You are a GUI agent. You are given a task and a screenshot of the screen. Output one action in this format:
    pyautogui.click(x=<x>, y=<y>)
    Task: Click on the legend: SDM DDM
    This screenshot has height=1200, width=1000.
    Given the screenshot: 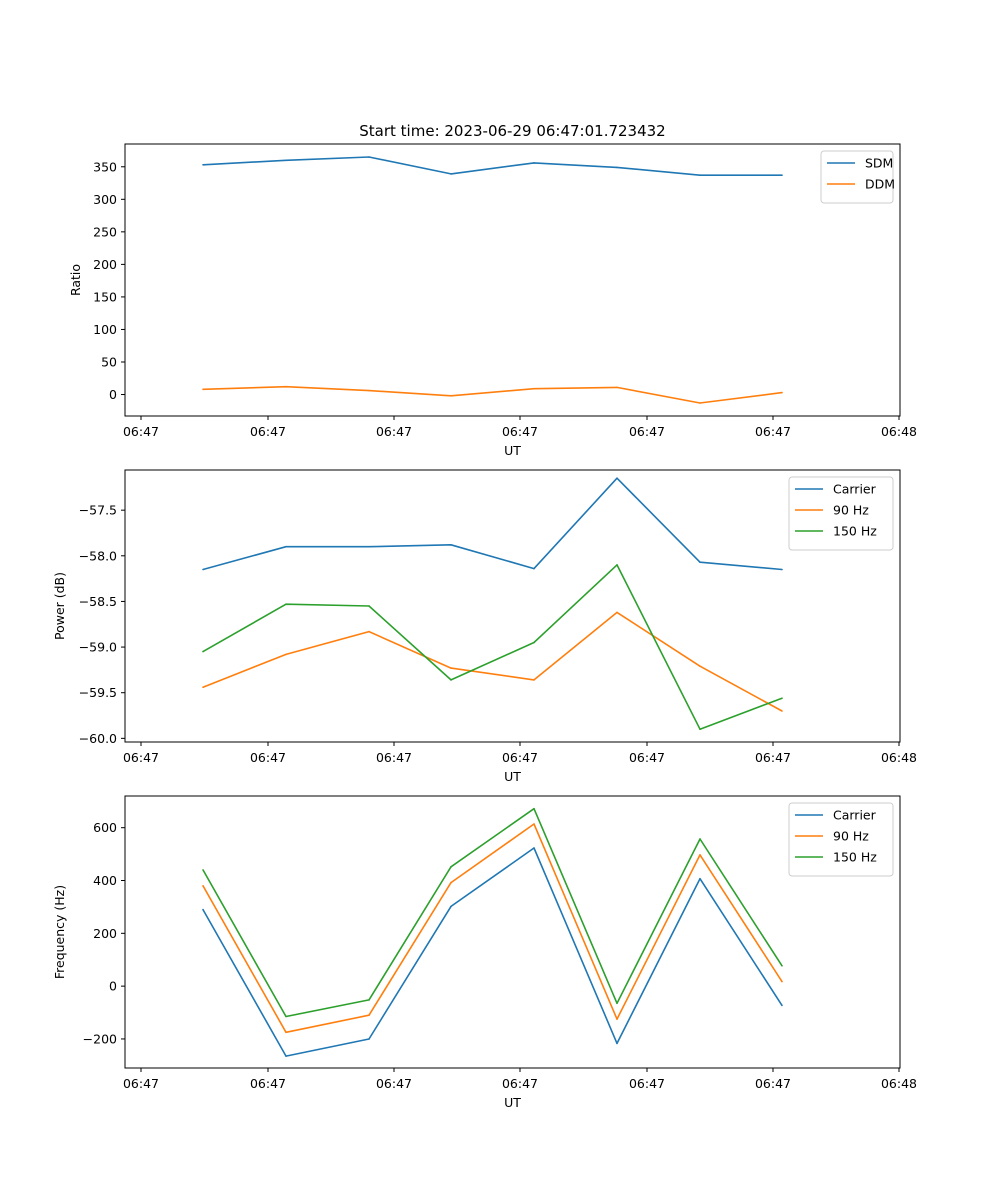 What is the action you would take?
    pyautogui.click(x=857, y=177)
    